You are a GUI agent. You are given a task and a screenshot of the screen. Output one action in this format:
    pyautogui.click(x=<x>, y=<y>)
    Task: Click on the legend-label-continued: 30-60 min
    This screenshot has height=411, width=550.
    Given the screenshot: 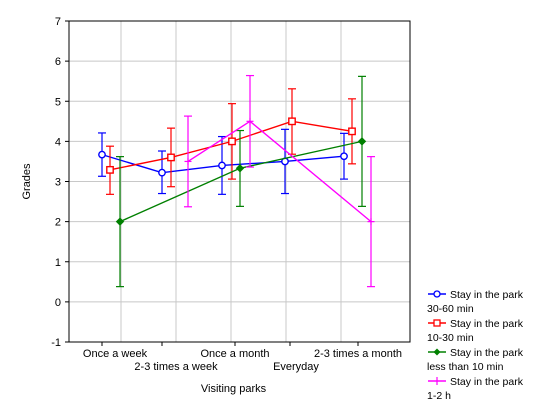 What is the action you would take?
    pyautogui.click(x=450, y=309)
    